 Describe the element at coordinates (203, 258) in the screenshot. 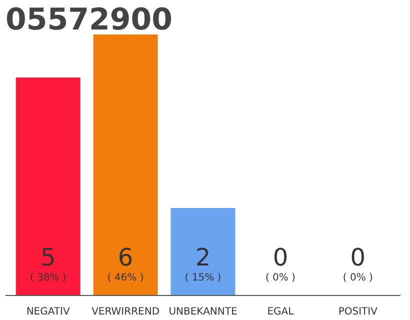

I see `data-label: 2` at that location.